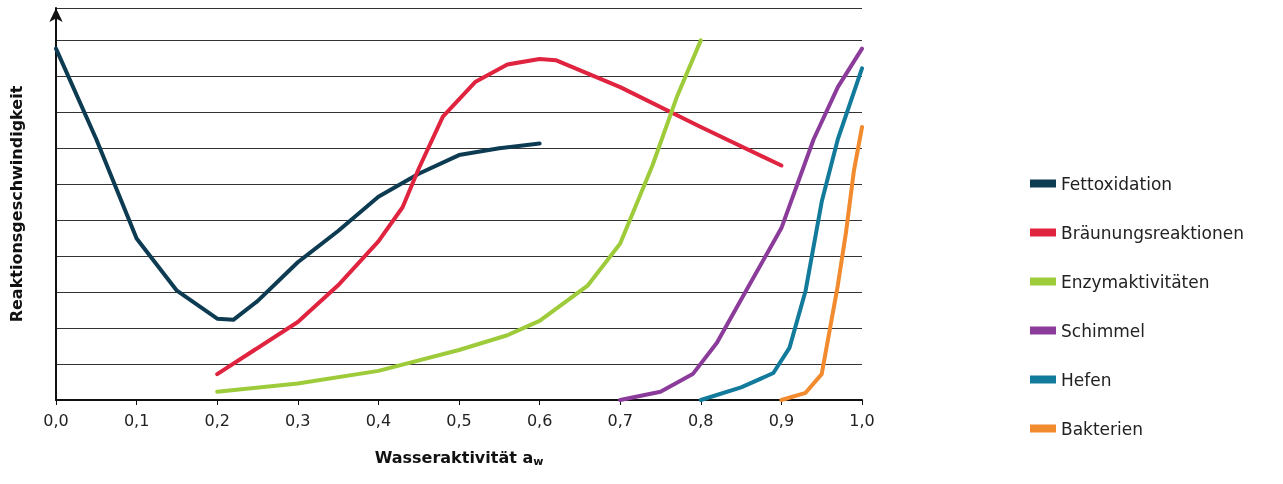 Image resolution: width=1283 pixels, height=484 pixels. What do you see at coordinates (1102, 428) in the screenshot?
I see `legend-label: Bakterien` at bounding box center [1102, 428].